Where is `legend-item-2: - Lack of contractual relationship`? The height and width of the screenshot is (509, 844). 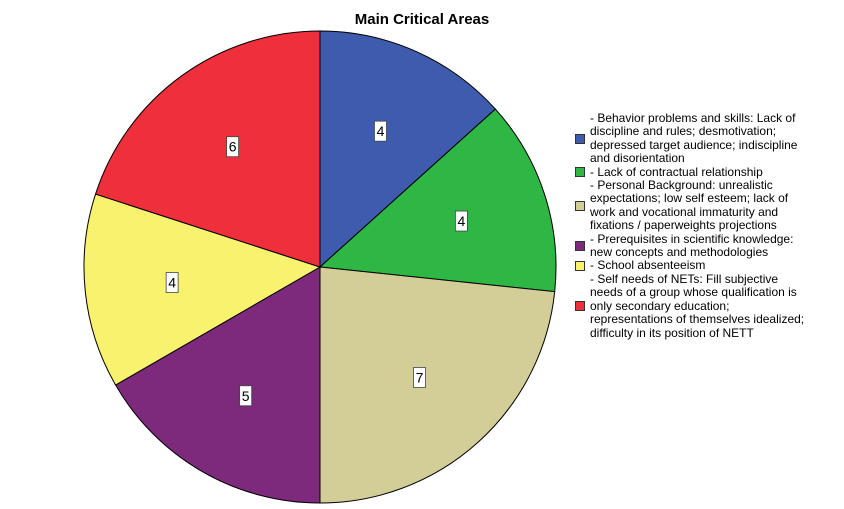
legend-item-2: - Lack of contractual relationship is located at coordinates (689, 171).